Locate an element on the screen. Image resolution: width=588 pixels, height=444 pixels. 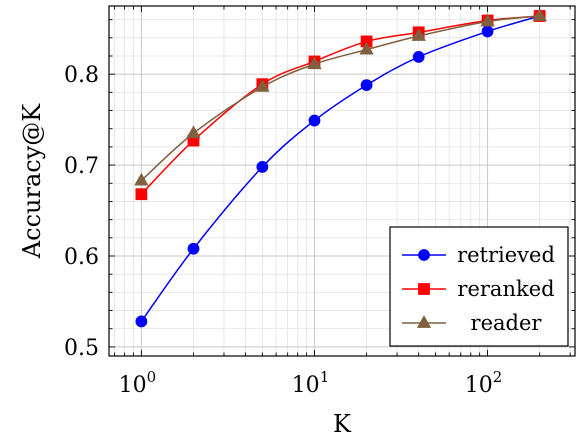
y-axis-label: Accuracy@K is located at coordinates (32, 181).